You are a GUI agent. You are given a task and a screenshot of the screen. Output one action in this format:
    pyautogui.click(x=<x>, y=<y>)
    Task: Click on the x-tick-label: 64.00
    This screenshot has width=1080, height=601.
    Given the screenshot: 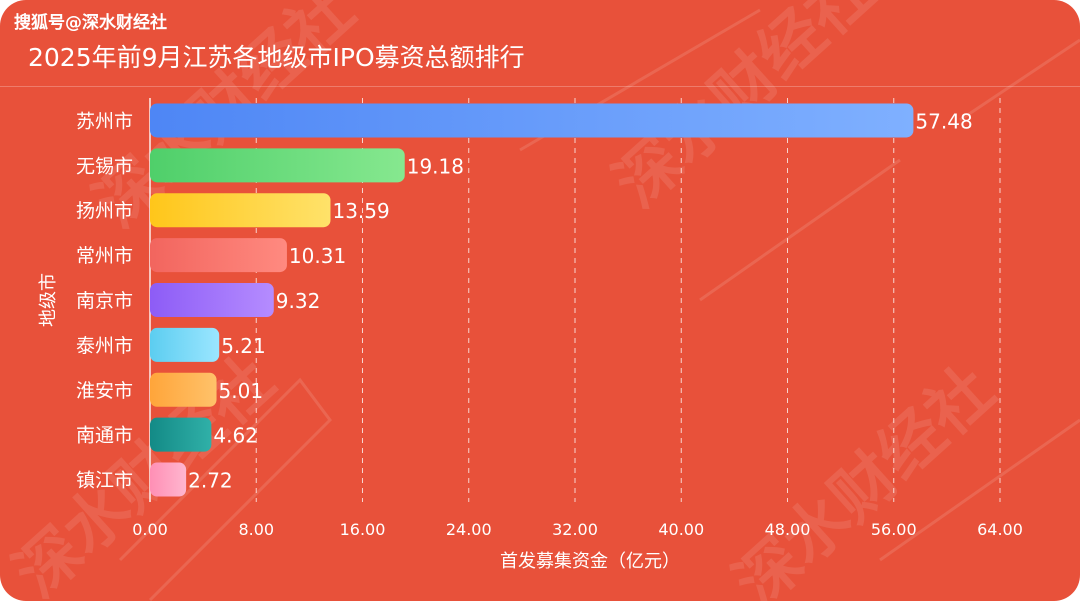 What is the action you would take?
    pyautogui.click(x=1000, y=529)
    